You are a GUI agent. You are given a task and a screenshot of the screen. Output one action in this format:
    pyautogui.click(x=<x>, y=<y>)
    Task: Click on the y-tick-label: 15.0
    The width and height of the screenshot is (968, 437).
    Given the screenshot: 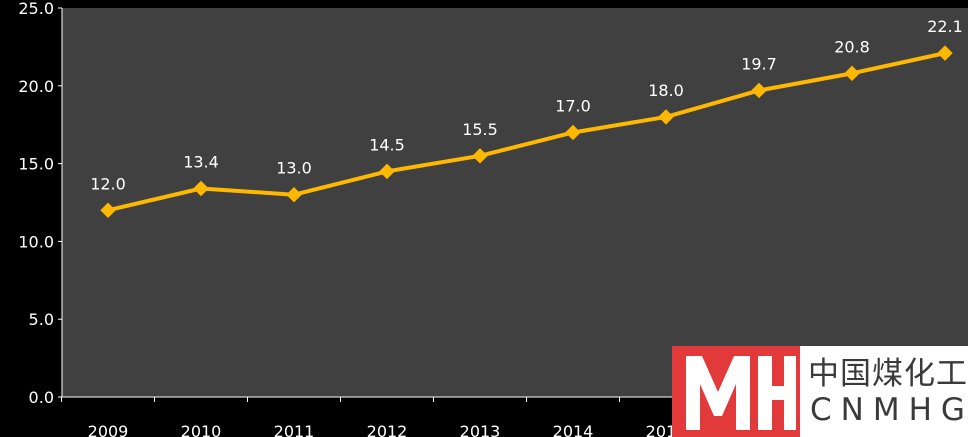 What is the action you would take?
    pyautogui.click(x=36, y=164)
    